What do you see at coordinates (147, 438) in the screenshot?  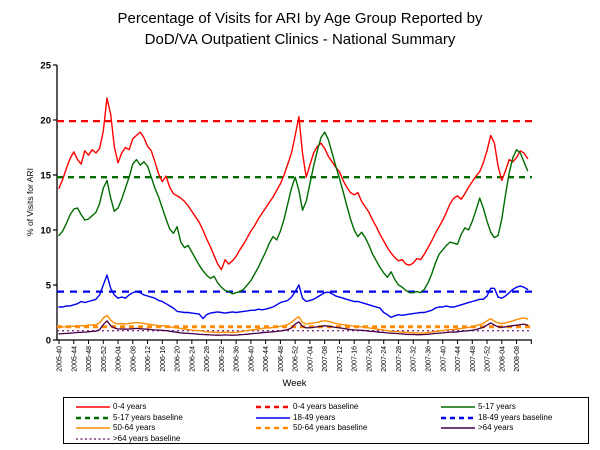 I see `legend-label: >64 years baseline` at bounding box center [147, 438].